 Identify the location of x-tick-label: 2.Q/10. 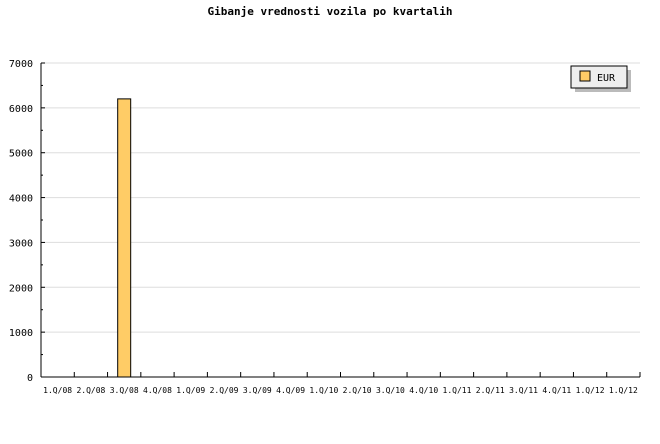
(357, 390).